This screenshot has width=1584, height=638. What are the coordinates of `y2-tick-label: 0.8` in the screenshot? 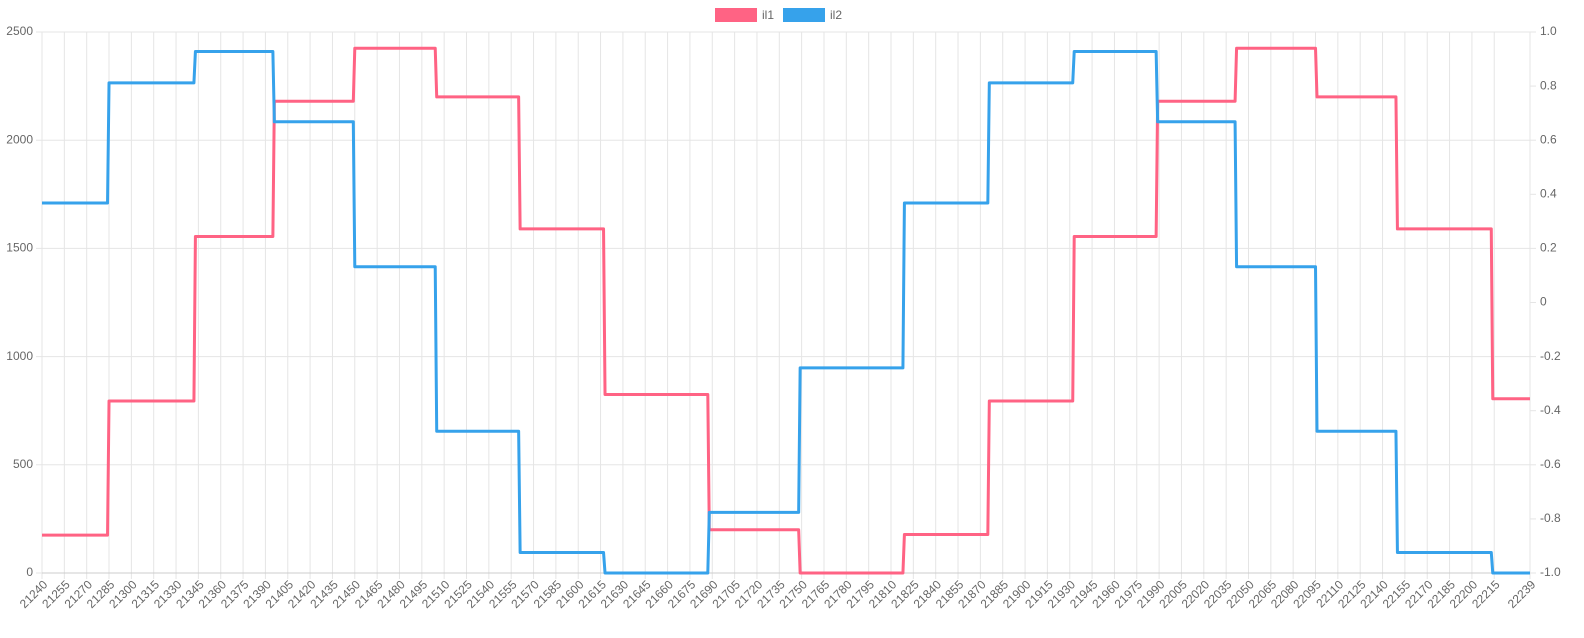 It's located at (1548, 85).